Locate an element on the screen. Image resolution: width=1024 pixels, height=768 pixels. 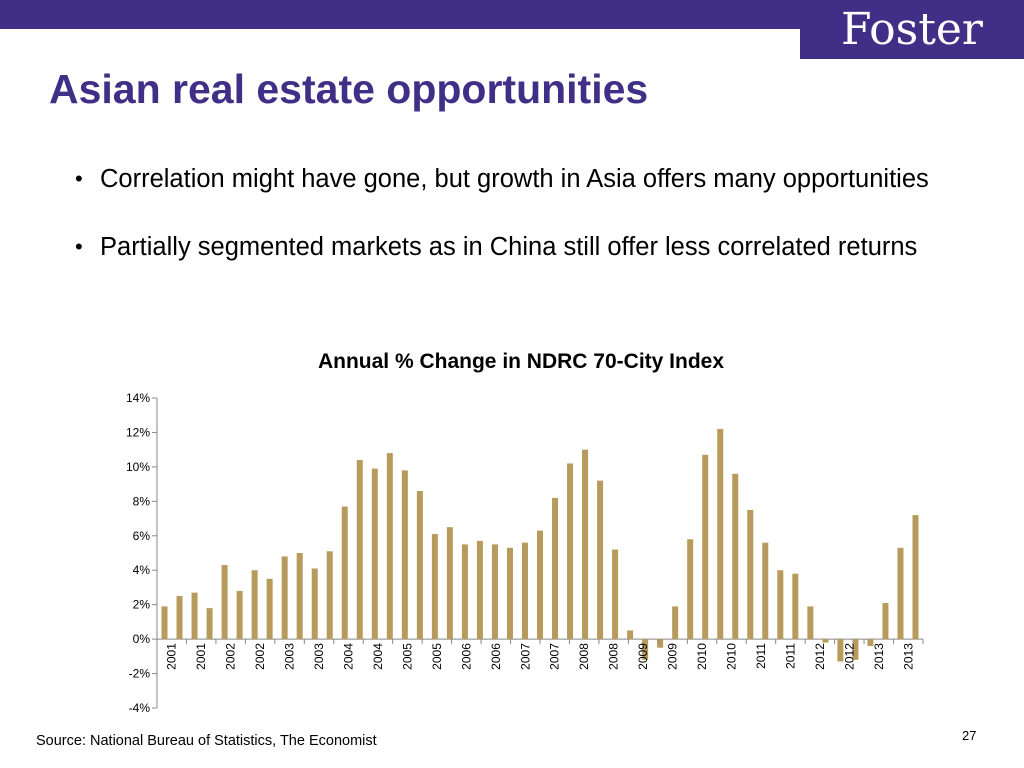
y-tick-label: 4% is located at coordinates (142, 570).